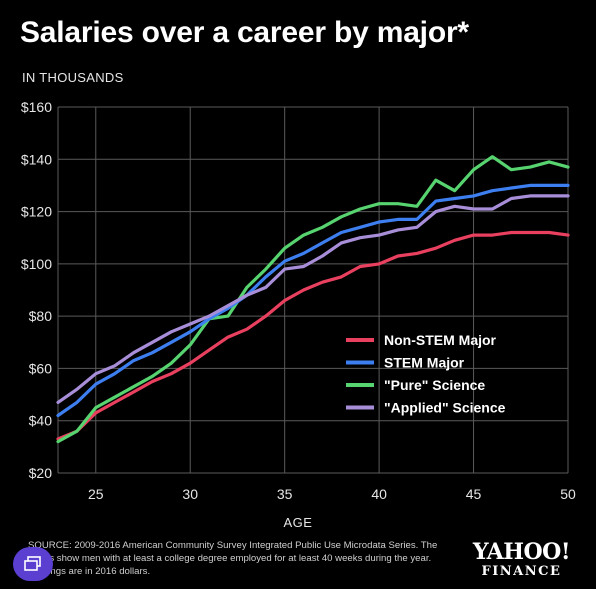 This screenshot has width=596, height=589. I want to click on y-tick-label: $40, so click(41, 421).